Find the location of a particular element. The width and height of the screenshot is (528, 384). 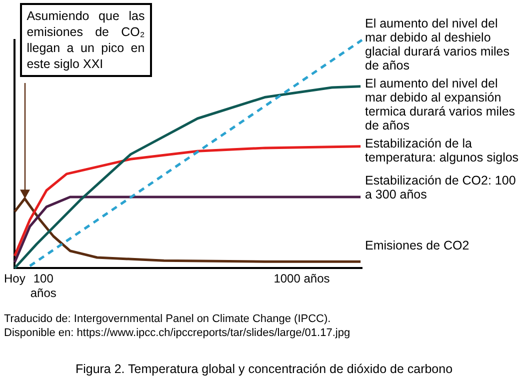

series-label: Estabilización de la temperatura: algunos siglos is located at coordinates (442, 150).